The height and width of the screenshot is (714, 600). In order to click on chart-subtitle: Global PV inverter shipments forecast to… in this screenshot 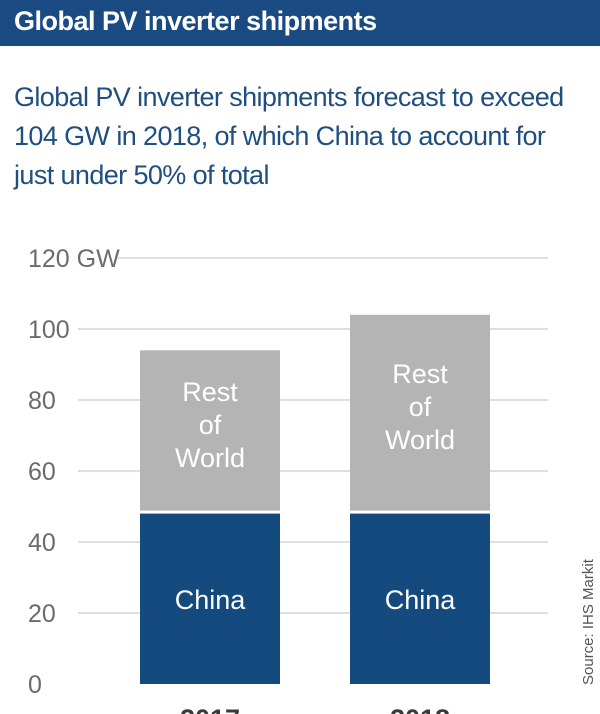, I will do `click(289, 136)`.